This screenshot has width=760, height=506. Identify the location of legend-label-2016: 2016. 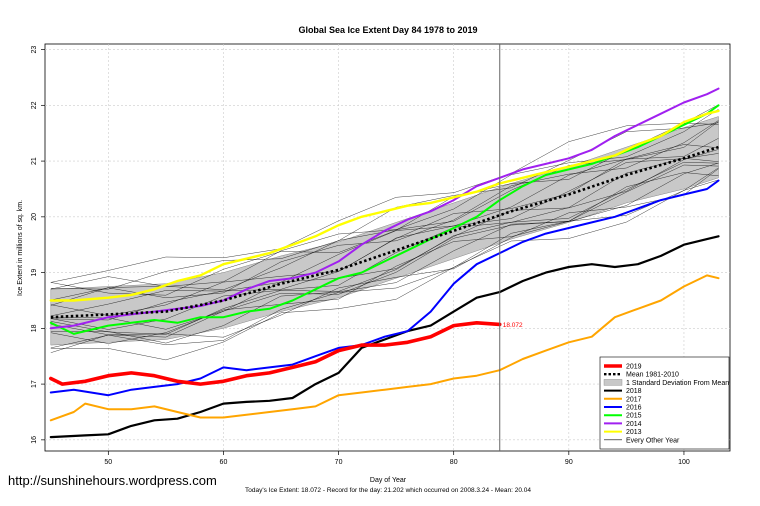
(634, 408).